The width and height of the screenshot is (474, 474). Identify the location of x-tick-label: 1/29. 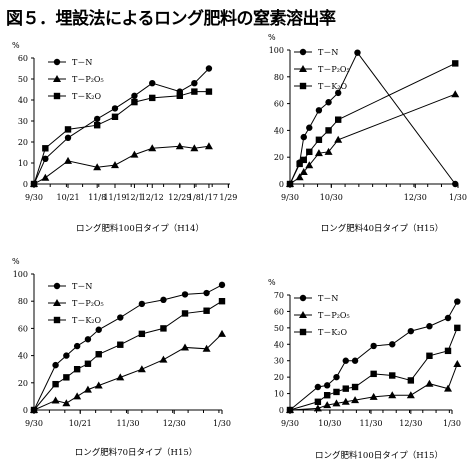
(228, 197).